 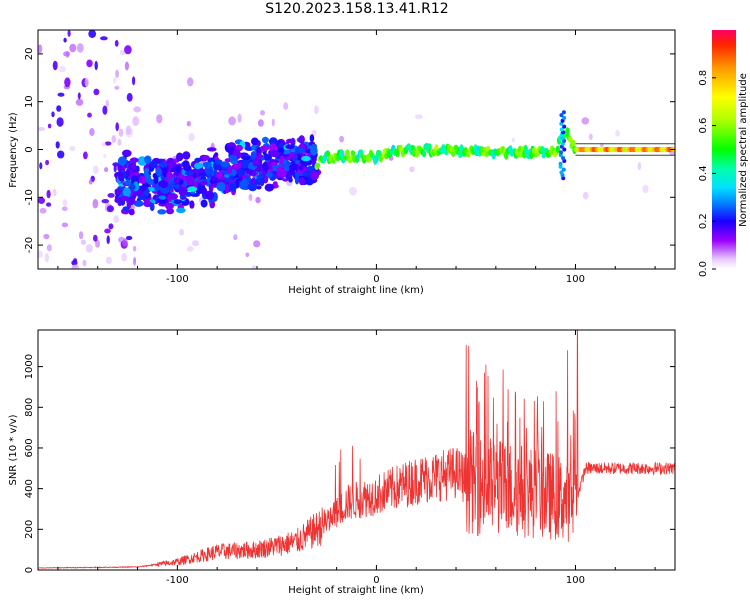 What do you see at coordinates (29, 488) in the screenshot?
I see `y-tick-label: 400` at bounding box center [29, 488].